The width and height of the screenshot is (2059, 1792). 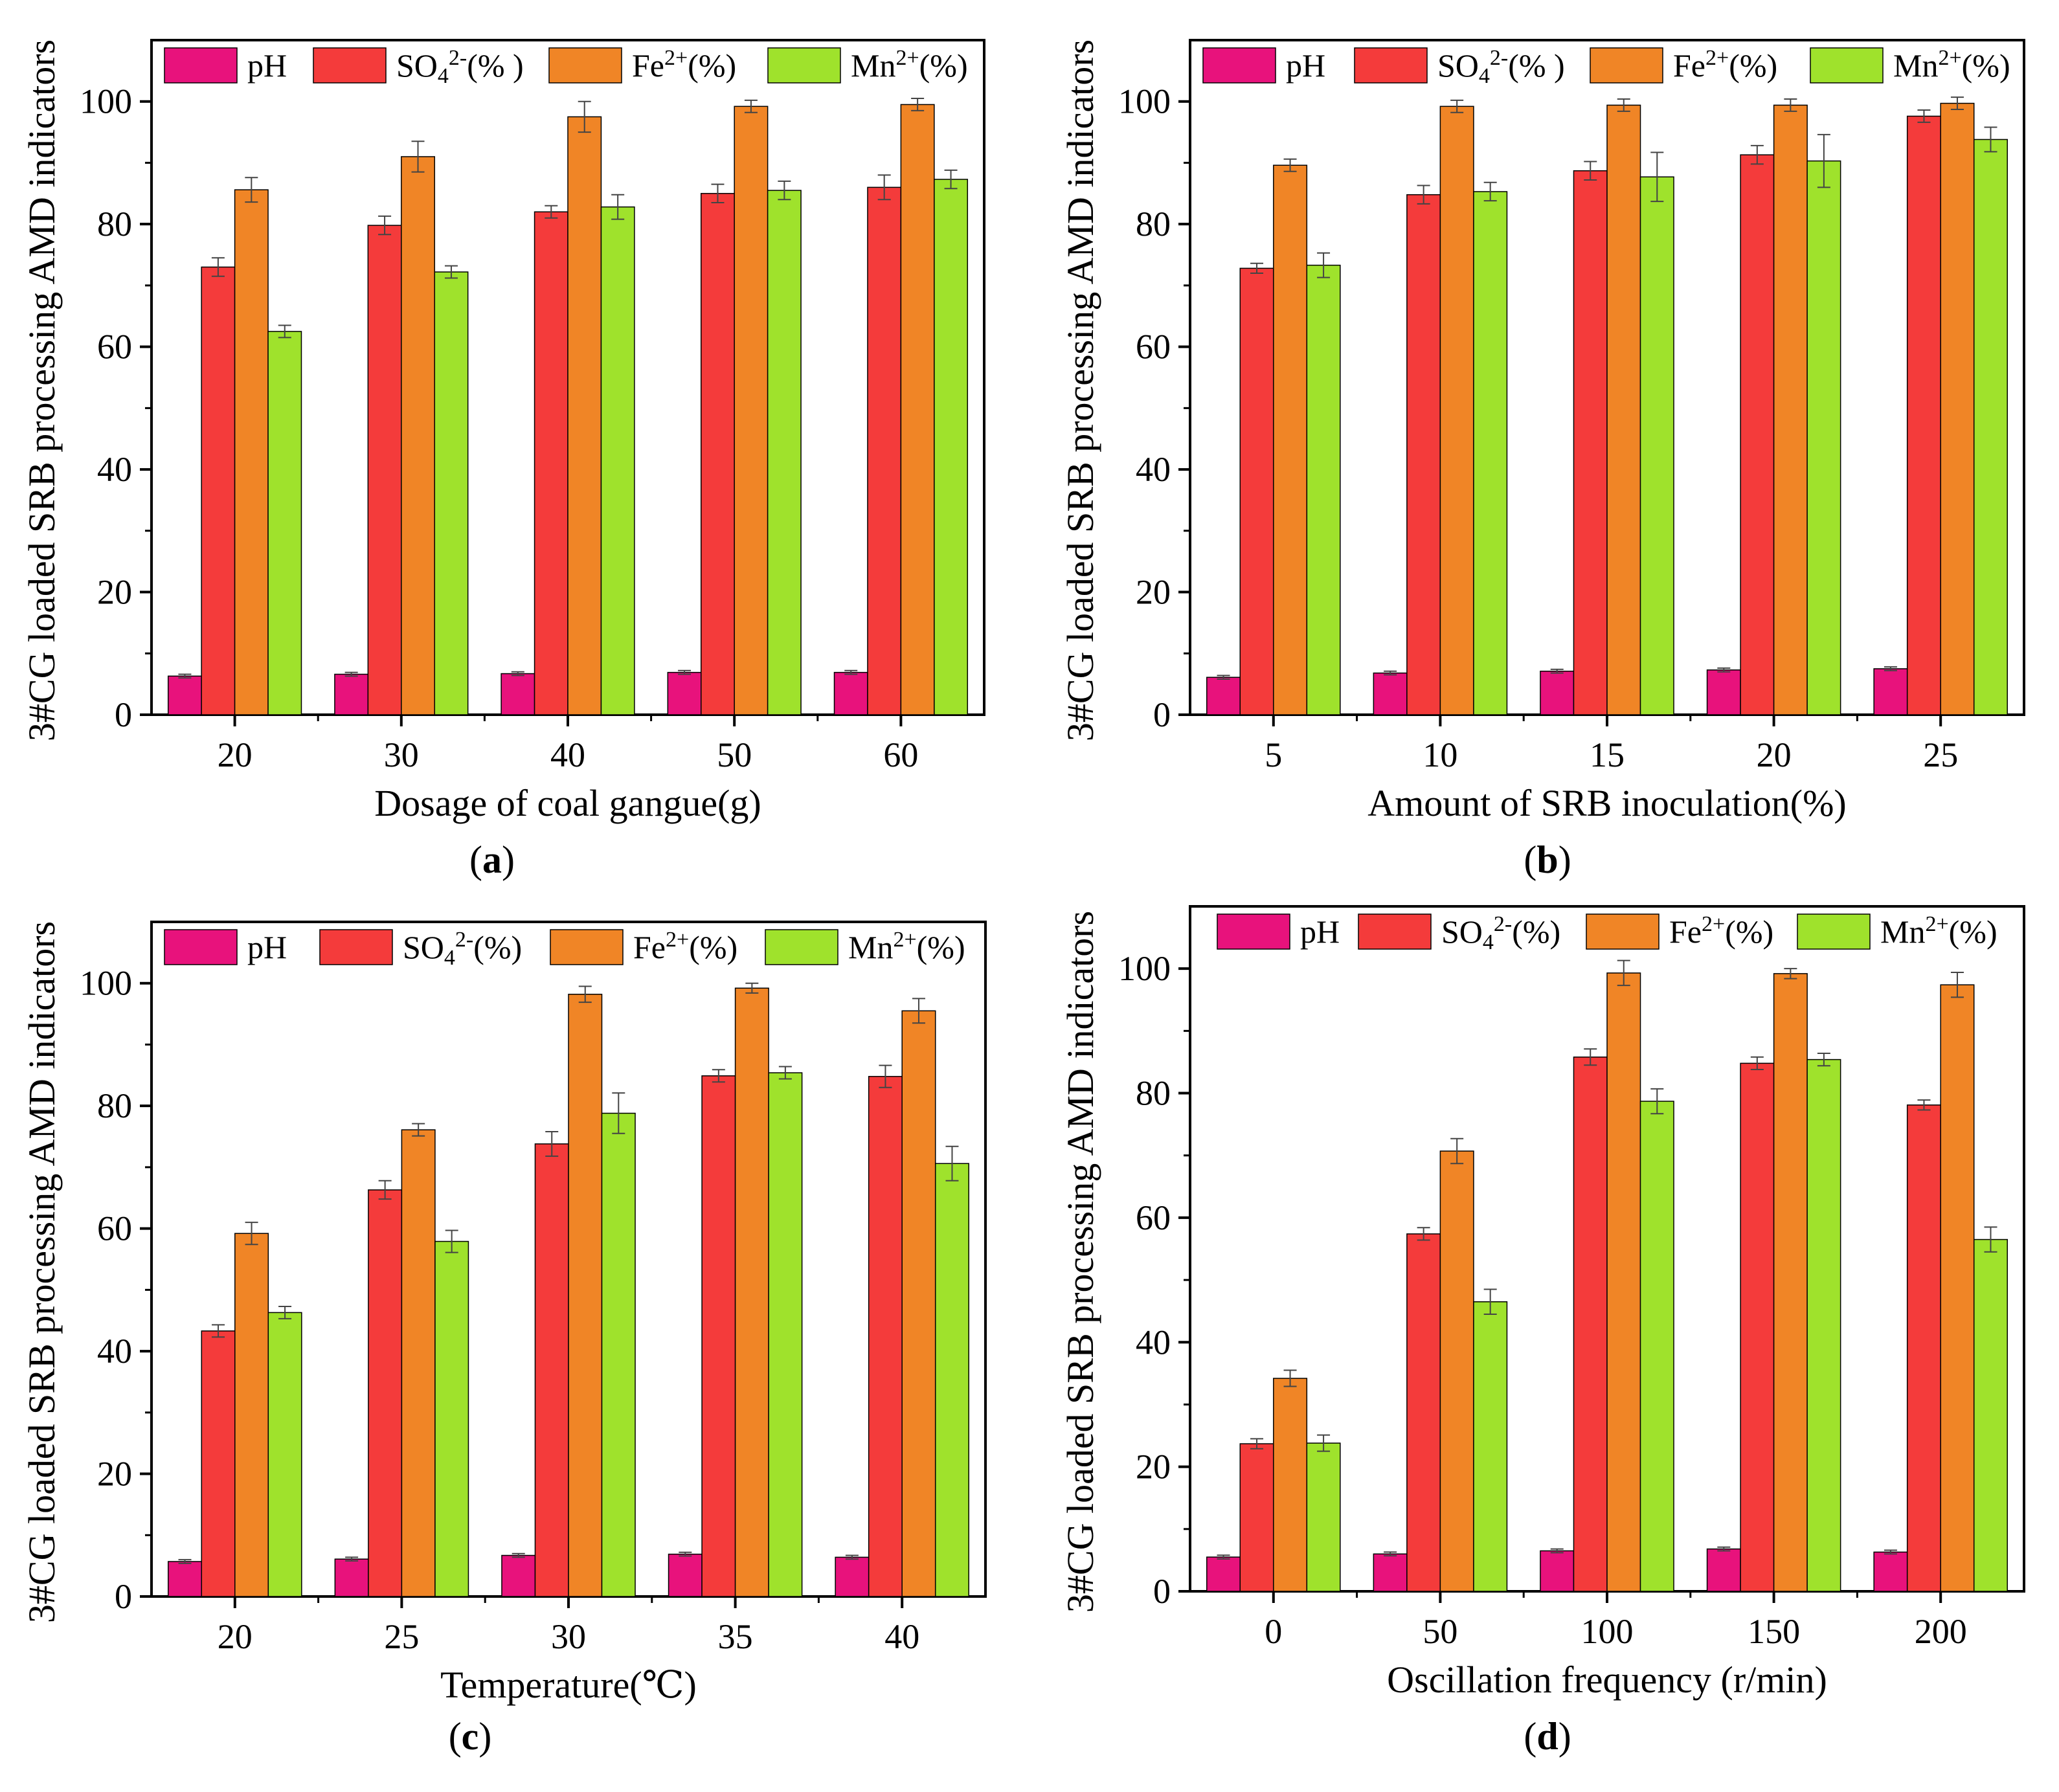 I want to click on x-tick-label: 5, so click(x=1273, y=754).